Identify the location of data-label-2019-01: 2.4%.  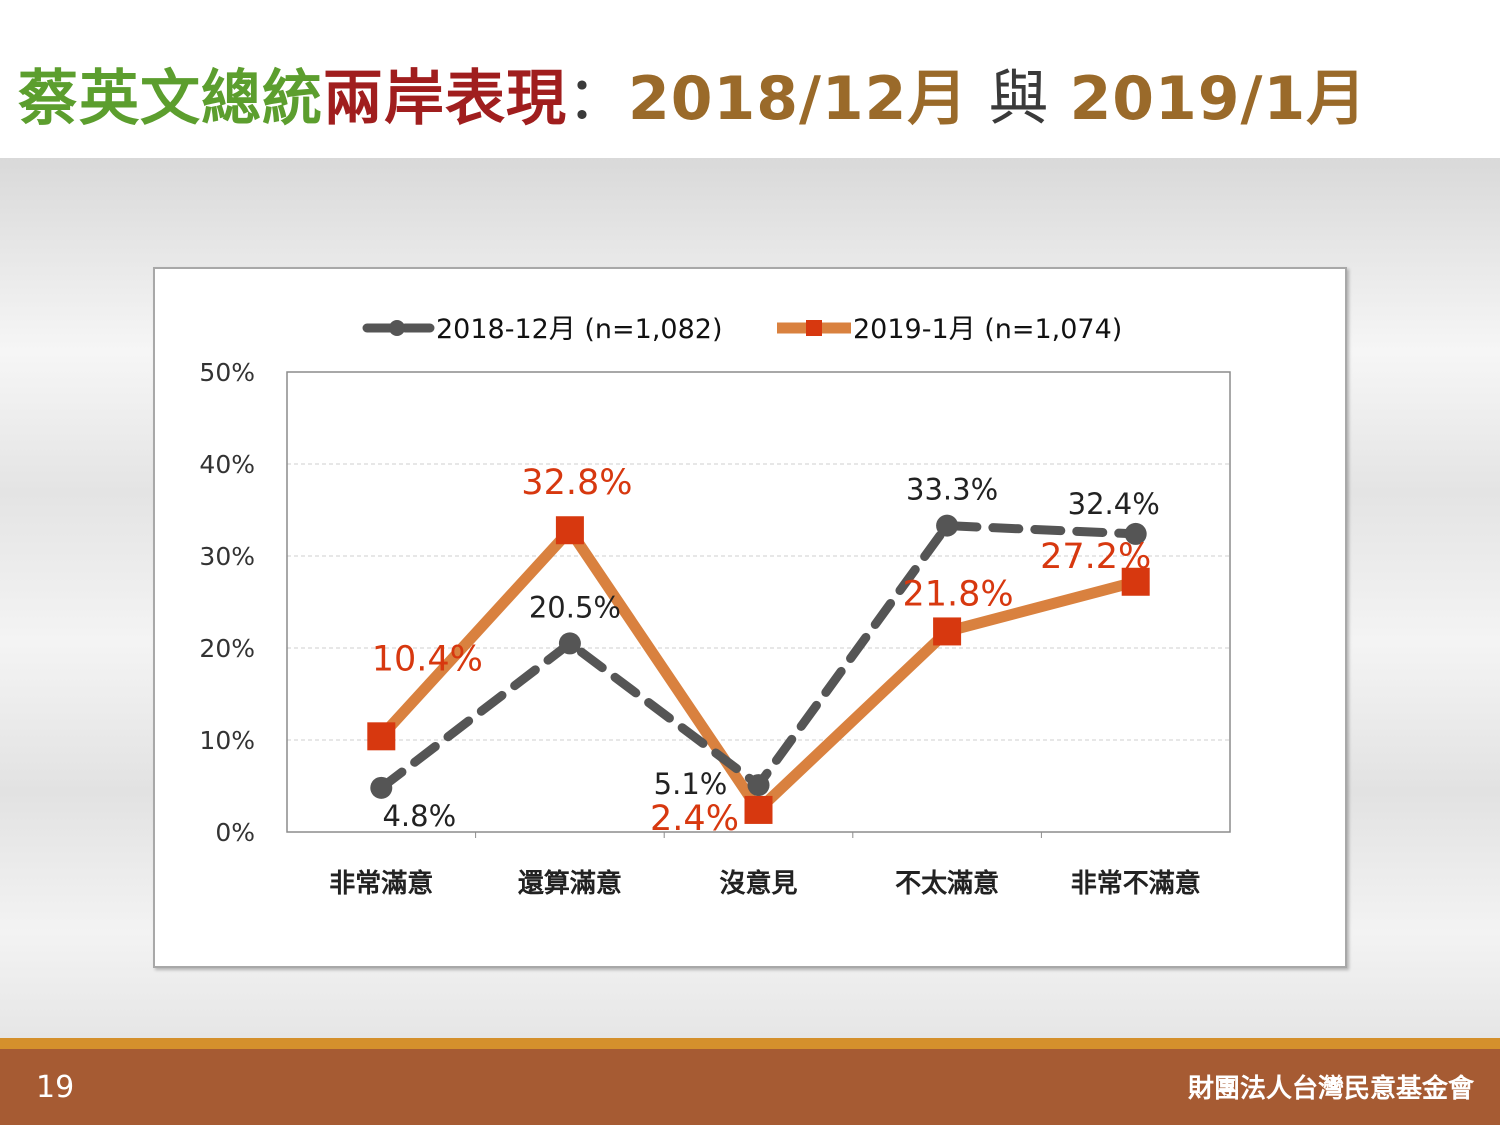
(694, 819).